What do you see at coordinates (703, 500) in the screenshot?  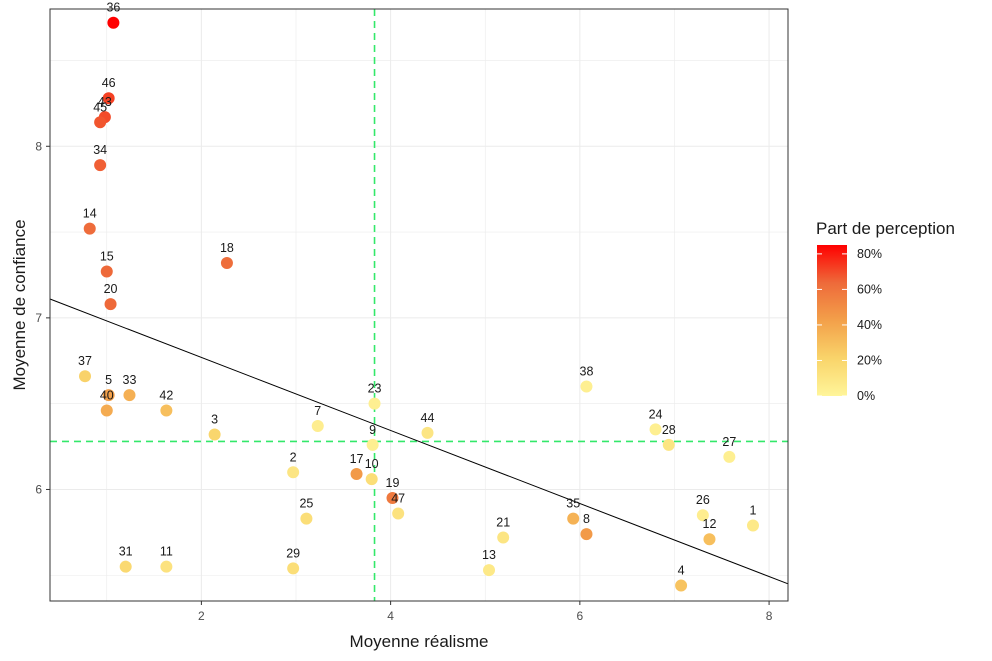 I see `point-label: 26` at bounding box center [703, 500].